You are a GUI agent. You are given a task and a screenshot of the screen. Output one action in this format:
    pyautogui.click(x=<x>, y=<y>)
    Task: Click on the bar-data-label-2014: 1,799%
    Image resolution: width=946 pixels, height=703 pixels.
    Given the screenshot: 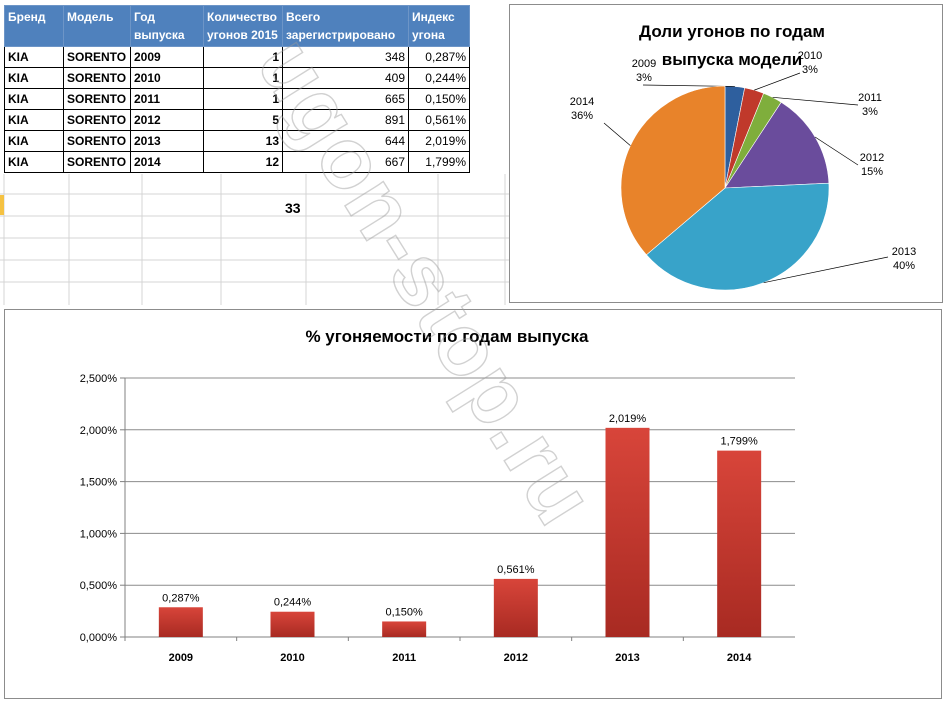 What is the action you would take?
    pyautogui.click(x=740, y=442)
    